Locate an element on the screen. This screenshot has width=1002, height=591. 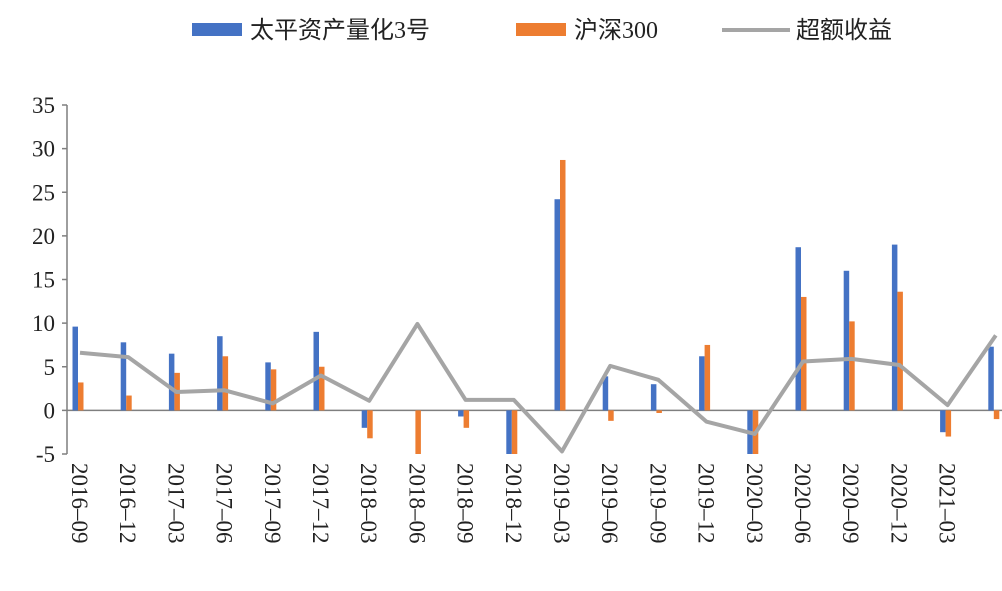
y-tick-label: 20 is located at coordinates (43, 236).